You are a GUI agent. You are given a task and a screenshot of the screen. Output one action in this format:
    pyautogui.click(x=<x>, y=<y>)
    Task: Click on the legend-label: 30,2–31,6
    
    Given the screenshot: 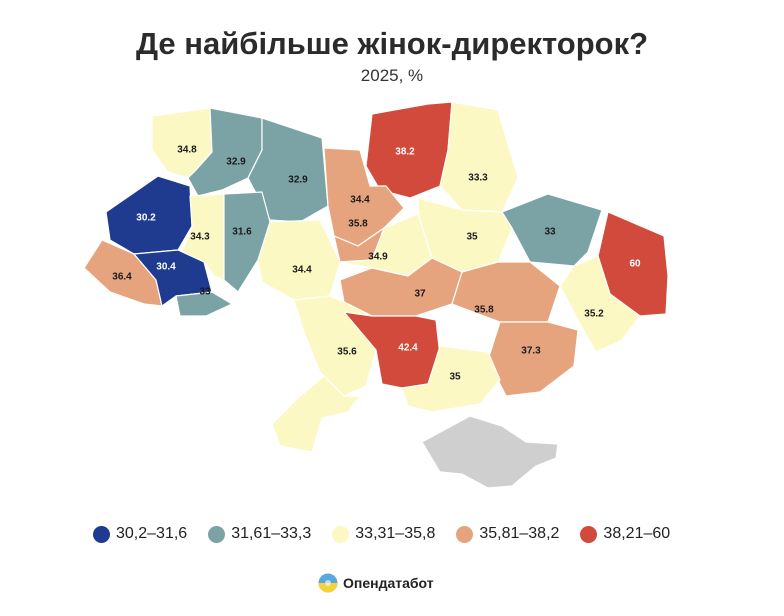 What is the action you would take?
    pyautogui.click(x=152, y=533)
    